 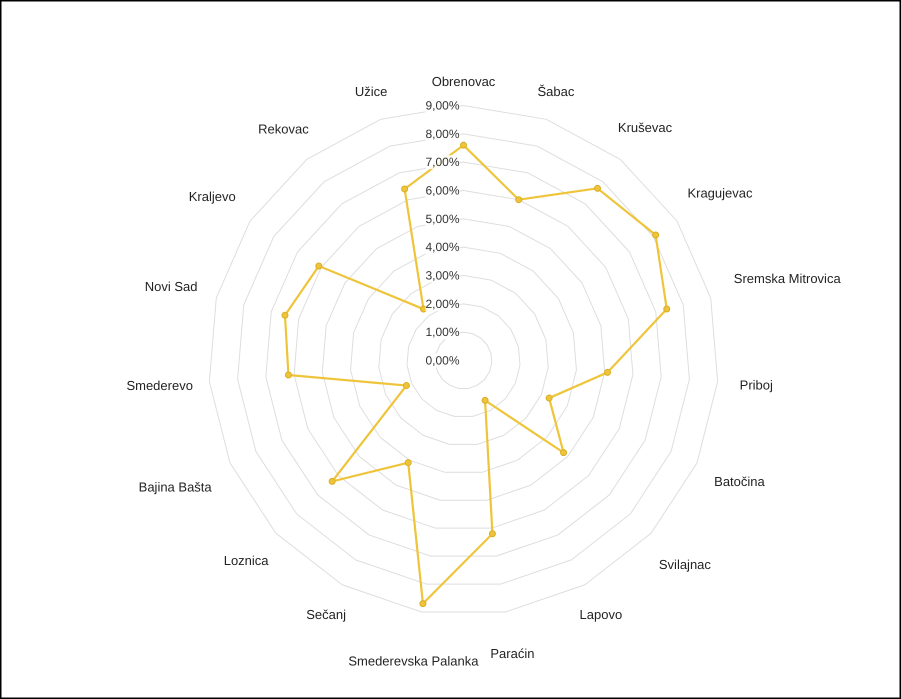 I want to click on y-tick-label: 5,00%, so click(x=442, y=219).